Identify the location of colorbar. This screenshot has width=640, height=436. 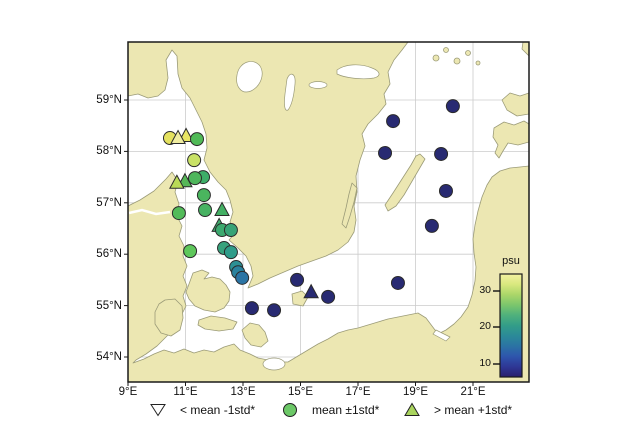
(508, 325).